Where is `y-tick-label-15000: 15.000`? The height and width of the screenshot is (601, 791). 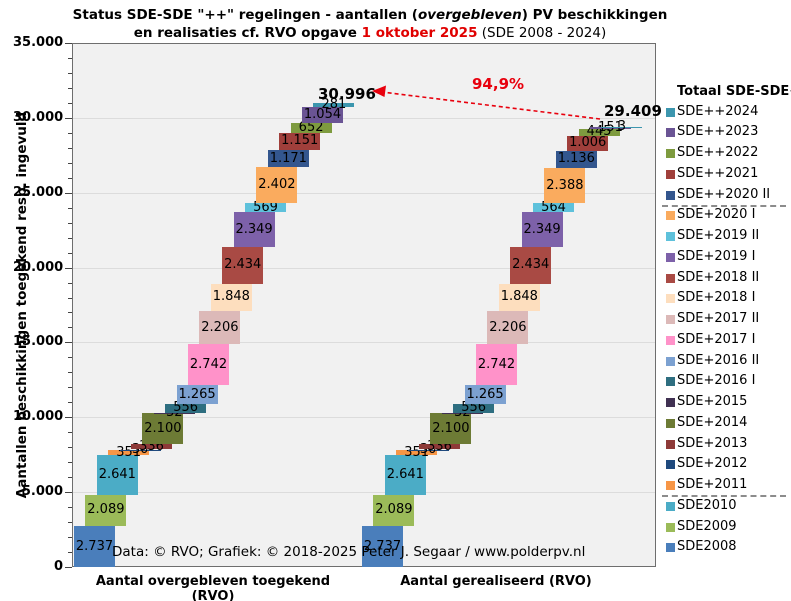
y-tick-label-15000: 15.000 is located at coordinates (38, 342).